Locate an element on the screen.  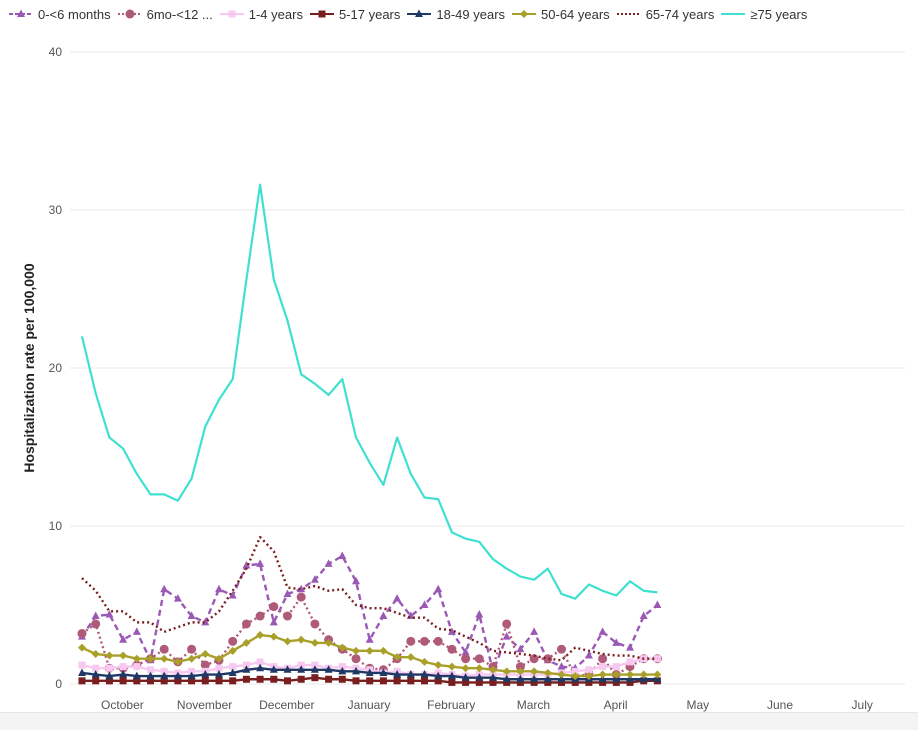
x-tick-label: May is located at coordinates (697, 705).